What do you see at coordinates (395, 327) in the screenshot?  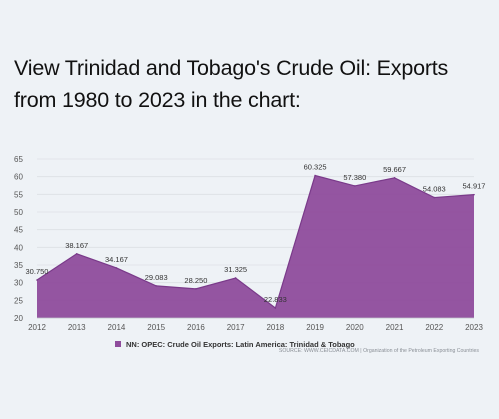 I see `x-tick-label: 2021` at bounding box center [395, 327].